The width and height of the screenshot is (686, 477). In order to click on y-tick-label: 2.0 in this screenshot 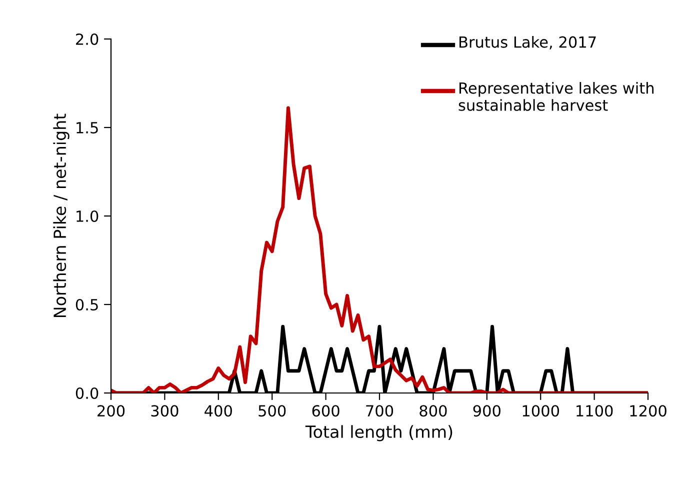, I will do `click(87, 39)`.